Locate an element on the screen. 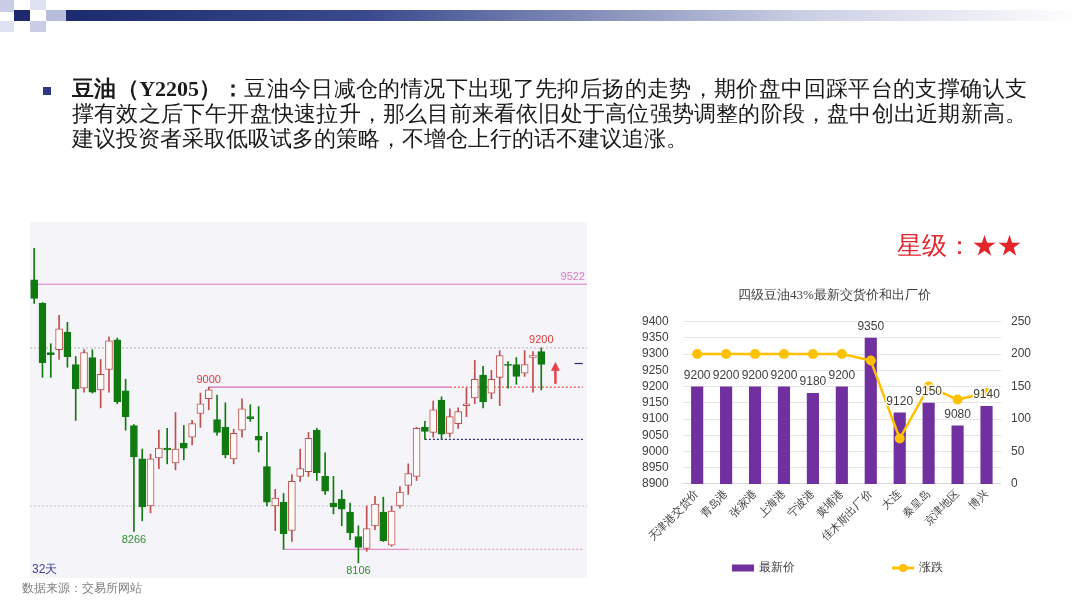  y-tick-label: 9300 is located at coordinates (655, 353).